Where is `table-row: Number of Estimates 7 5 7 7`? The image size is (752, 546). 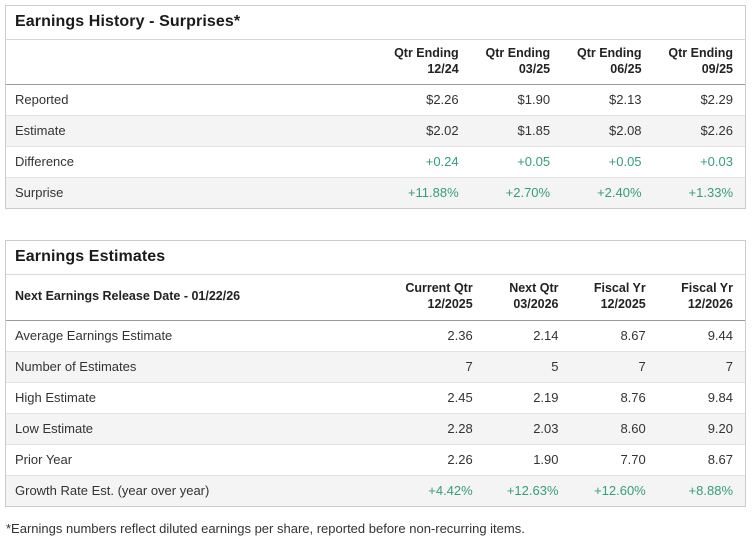 table-row: Number of Estimates 7 5 7 7 is located at coordinates (375, 366).